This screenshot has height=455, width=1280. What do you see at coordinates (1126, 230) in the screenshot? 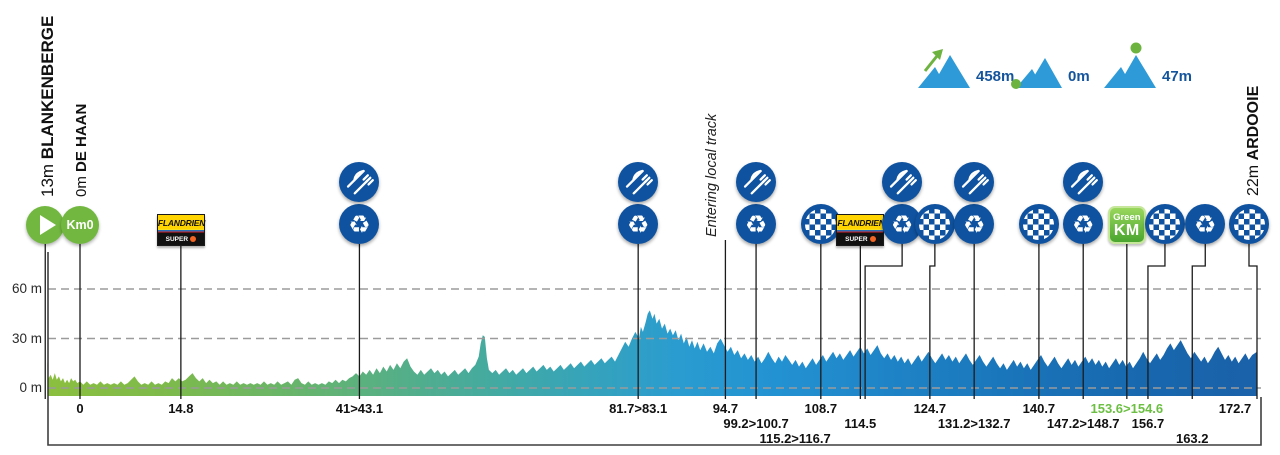
I see `green-km-badge-bottom: KM` at bounding box center [1126, 230].